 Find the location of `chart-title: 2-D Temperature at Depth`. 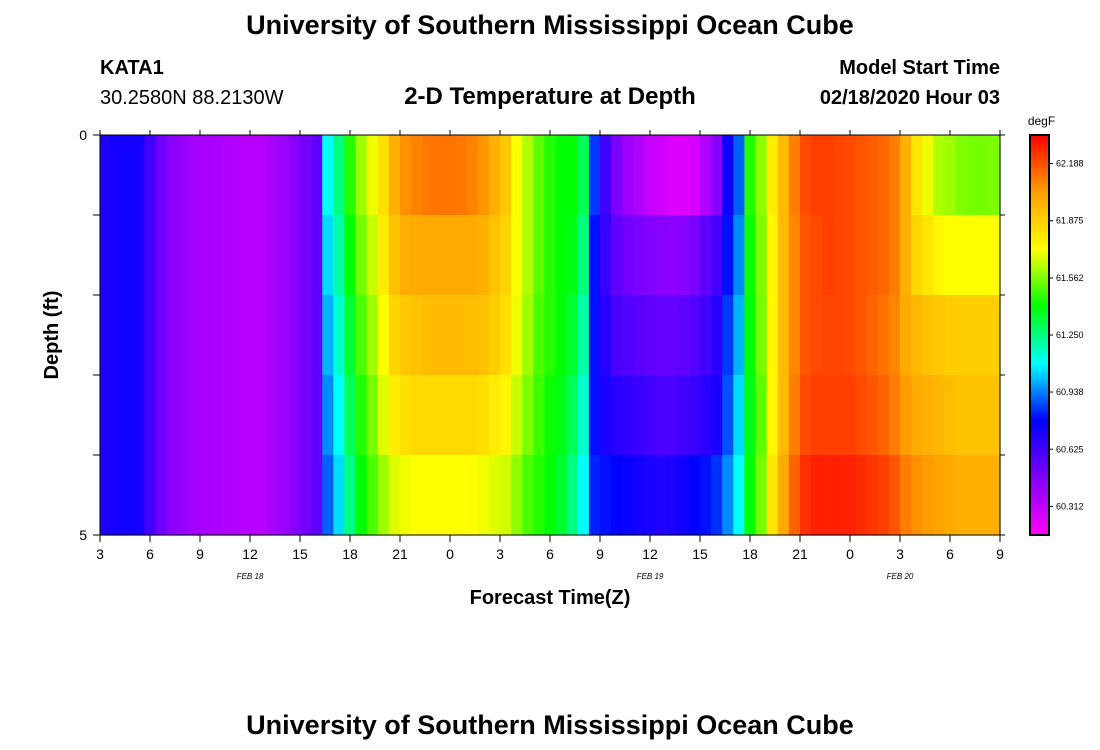

chart-title: 2-D Temperature at Depth is located at coordinates (550, 96).